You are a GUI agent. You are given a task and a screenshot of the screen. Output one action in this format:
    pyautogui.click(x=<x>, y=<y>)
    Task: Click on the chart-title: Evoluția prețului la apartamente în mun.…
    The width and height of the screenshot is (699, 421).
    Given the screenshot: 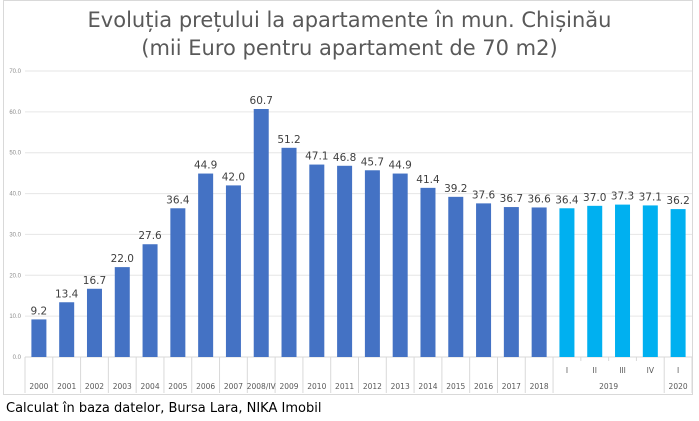 What is the action you would take?
    pyautogui.click(x=349, y=34)
    